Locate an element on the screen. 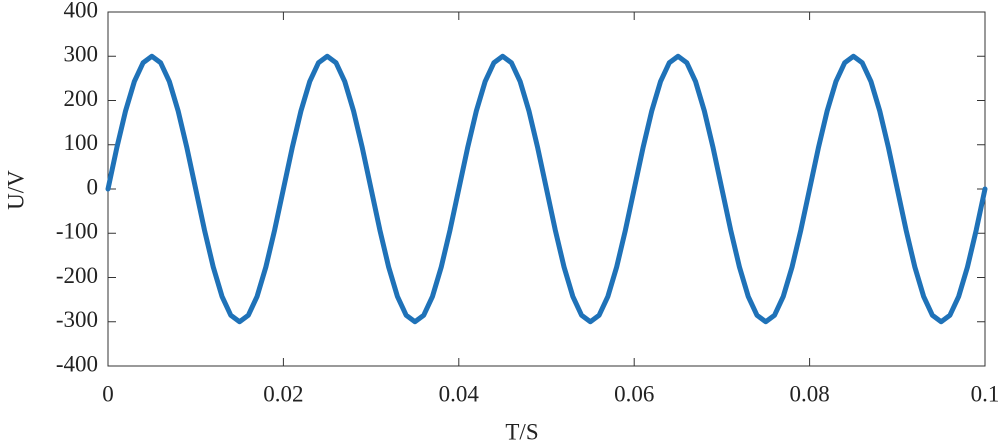 This screenshot has width=1000, height=448. y-tick-label: -300 is located at coordinates (77, 319).